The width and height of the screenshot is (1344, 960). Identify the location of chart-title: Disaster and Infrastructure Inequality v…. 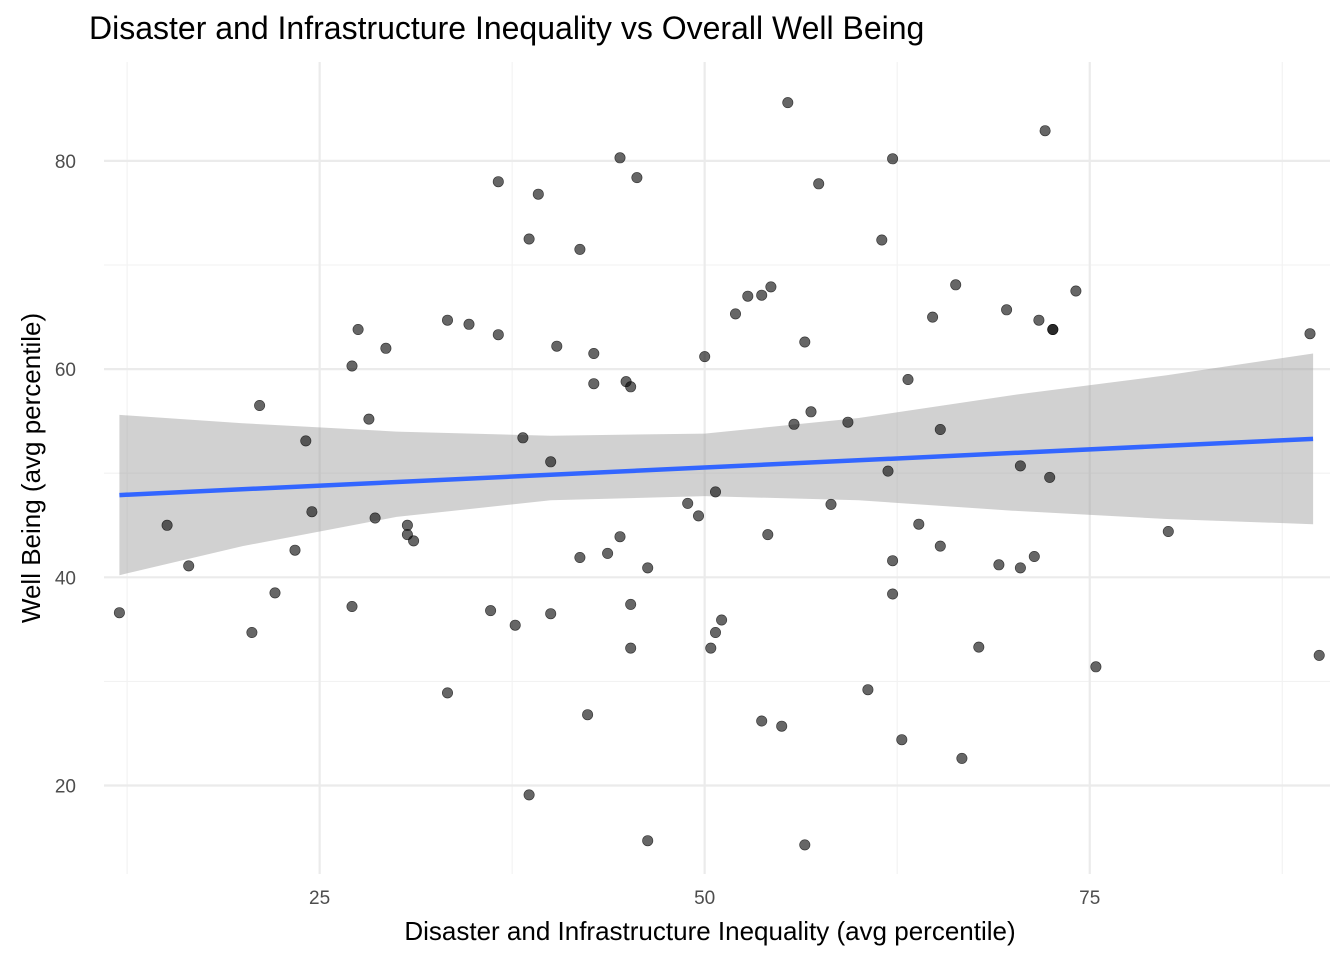
(506, 28).